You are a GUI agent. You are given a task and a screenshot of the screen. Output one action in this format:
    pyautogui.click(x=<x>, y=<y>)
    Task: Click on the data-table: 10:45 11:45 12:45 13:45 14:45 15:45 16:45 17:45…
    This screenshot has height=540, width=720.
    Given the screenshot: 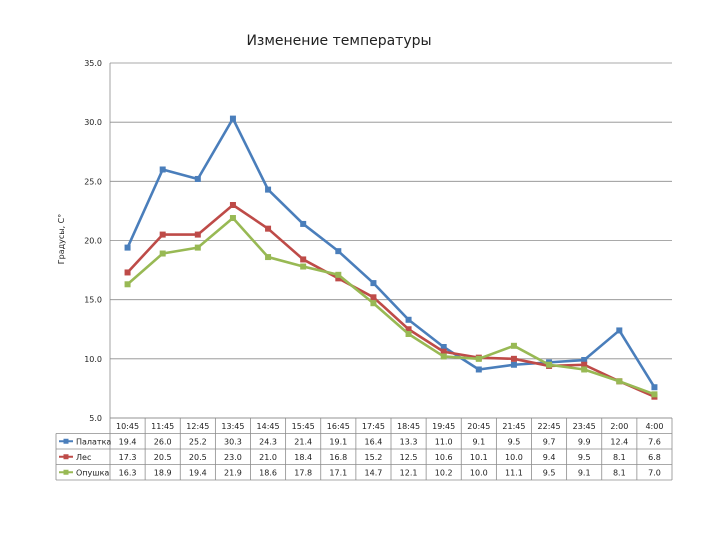 What is the action you would take?
    pyautogui.click(x=364, y=449)
    